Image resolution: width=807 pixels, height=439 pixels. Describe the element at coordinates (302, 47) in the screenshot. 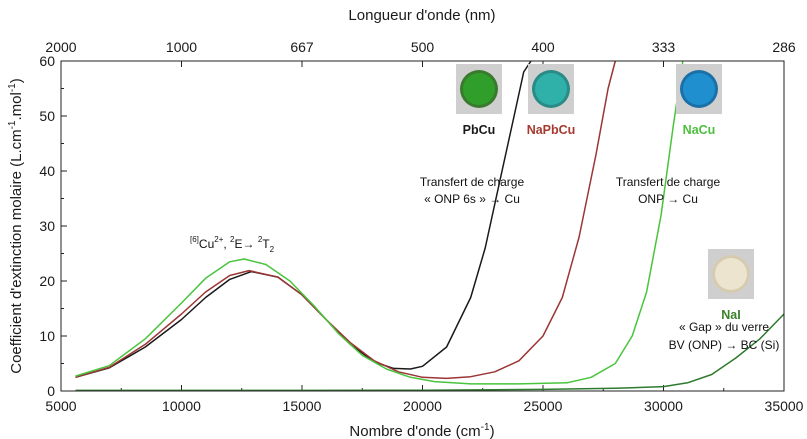

I see `x2-tick-label: 667` at that location.